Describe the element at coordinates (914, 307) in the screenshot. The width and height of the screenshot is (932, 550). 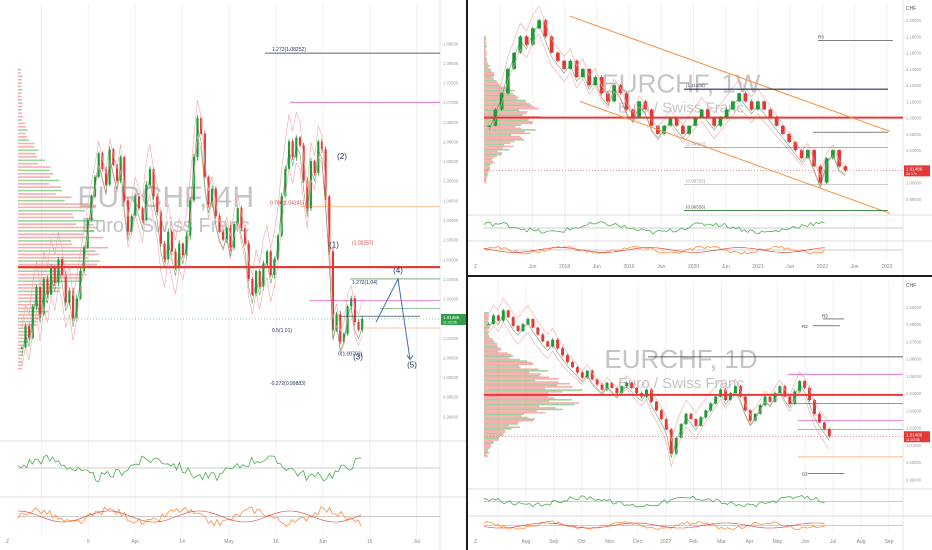
I see `y-tick-label: 1.09000` at that location.